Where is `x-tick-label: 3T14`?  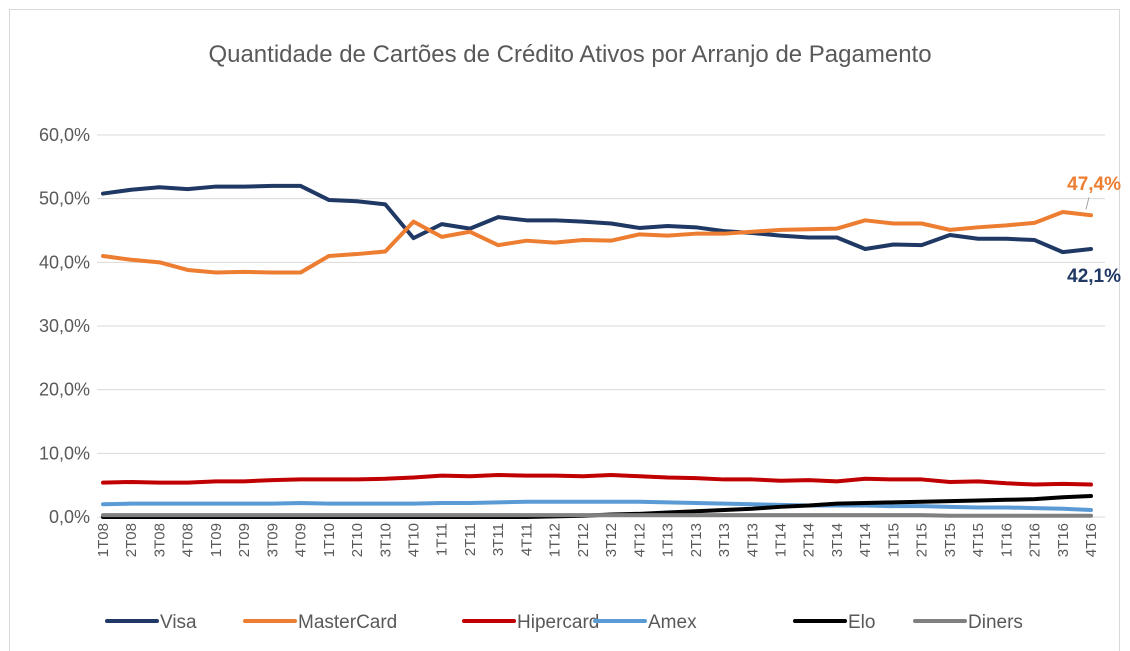 x-tick-label: 3T14 is located at coordinates (837, 540).